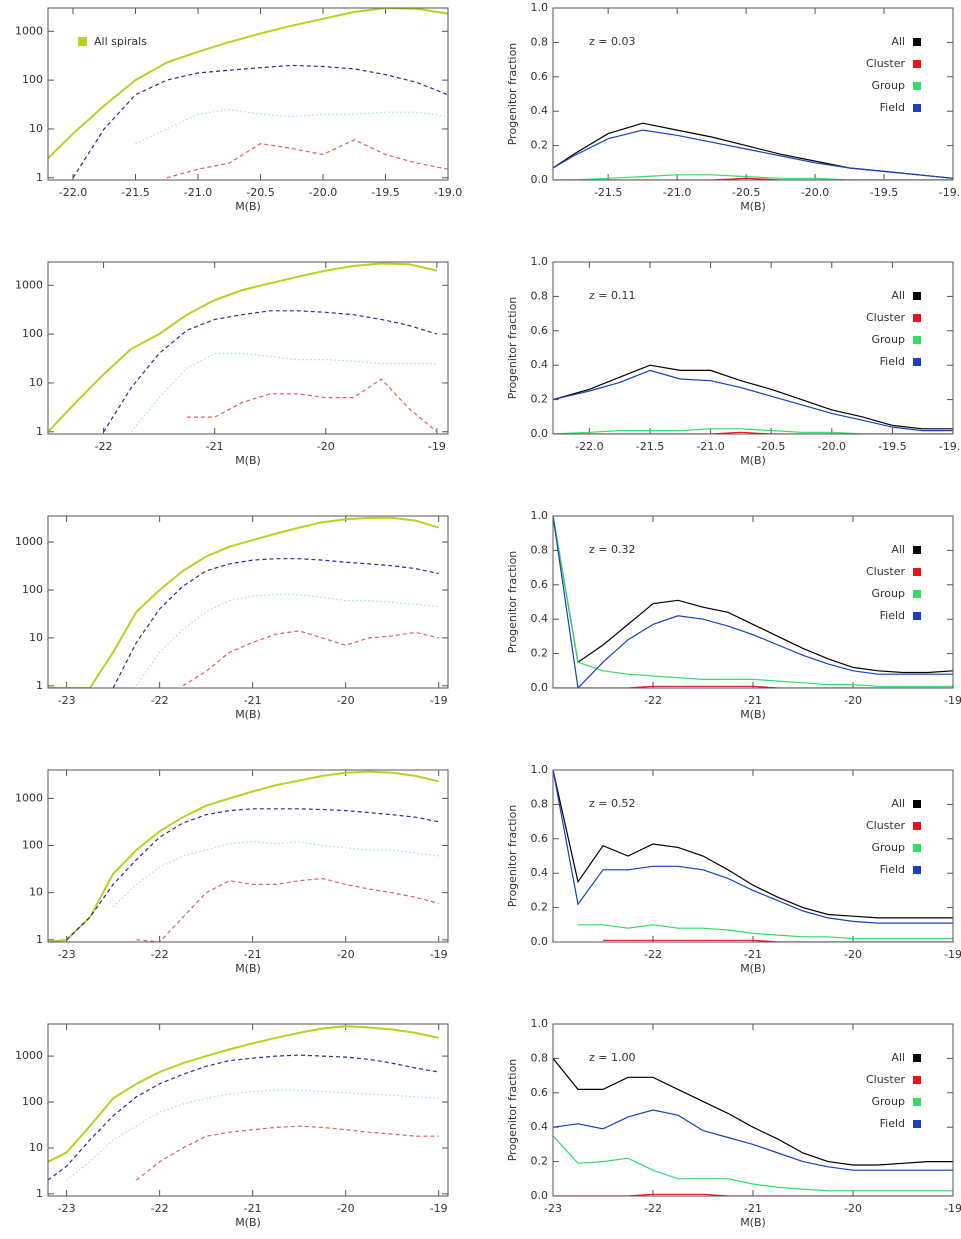 This screenshot has height=1239, width=961. I want to click on annotation: z = 0.32, so click(612, 549).